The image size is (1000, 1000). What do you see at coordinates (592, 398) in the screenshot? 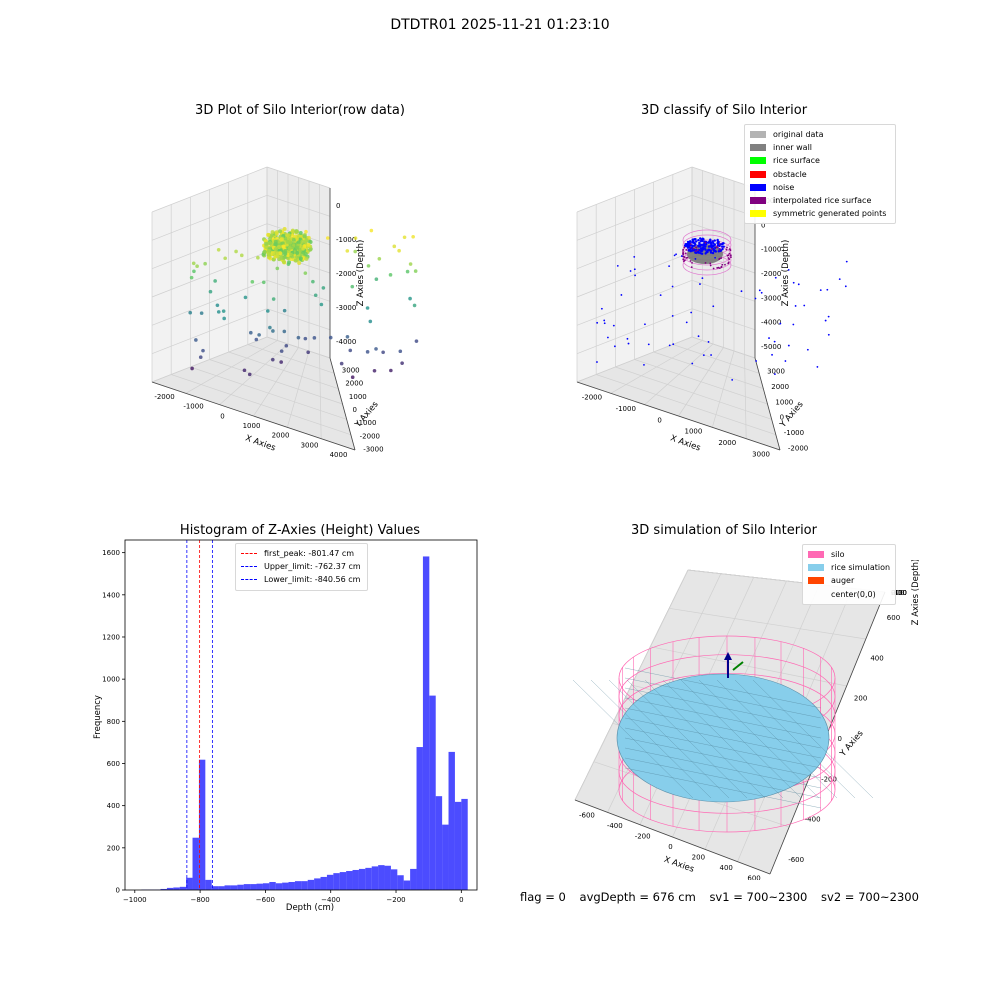
I see `x-tick-label: -2000` at bounding box center [592, 398].